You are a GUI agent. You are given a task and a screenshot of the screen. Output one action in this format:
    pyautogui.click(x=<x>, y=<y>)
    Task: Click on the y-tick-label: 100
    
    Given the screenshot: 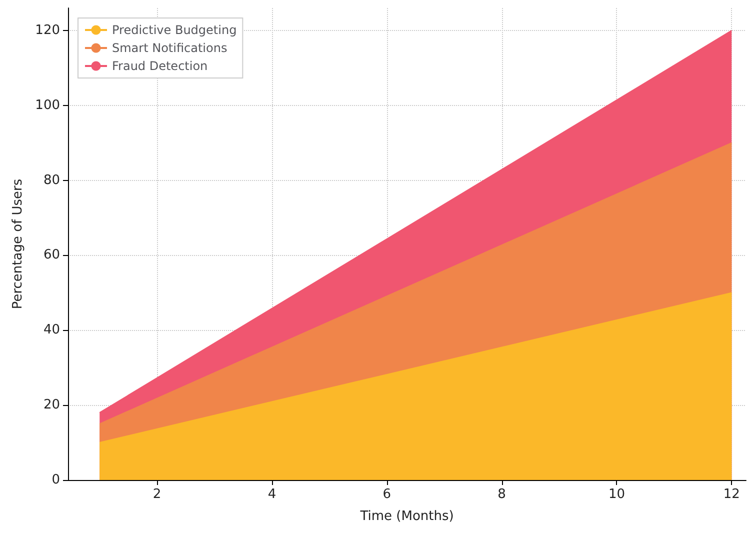 What is the action you would take?
    pyautogui.click(x=47, y=105)
    